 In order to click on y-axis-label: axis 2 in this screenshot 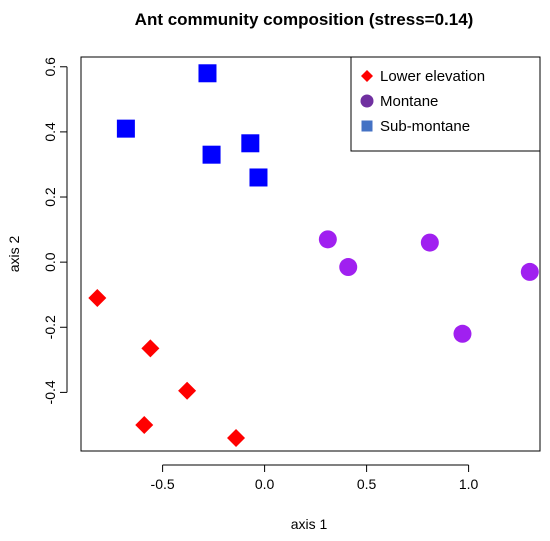, I will do `click(14, 254)`.